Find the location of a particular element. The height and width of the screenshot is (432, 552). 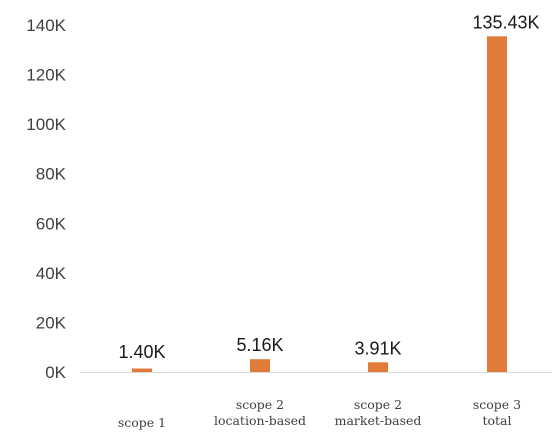

y-tick-label: 40K is located at coordinates (51, 273).